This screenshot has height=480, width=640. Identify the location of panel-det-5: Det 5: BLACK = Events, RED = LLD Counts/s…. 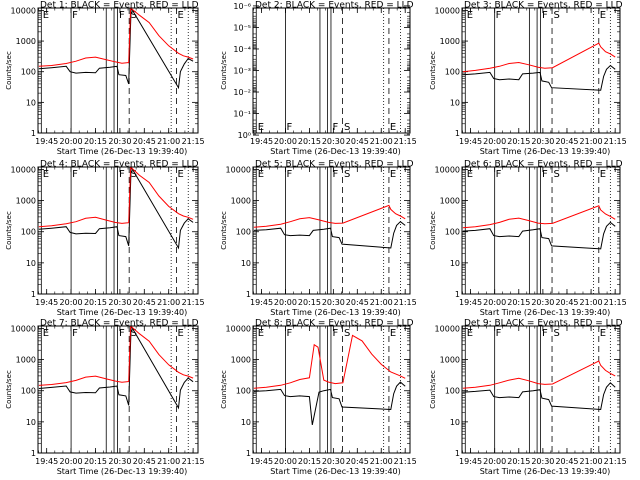
(318, 239).